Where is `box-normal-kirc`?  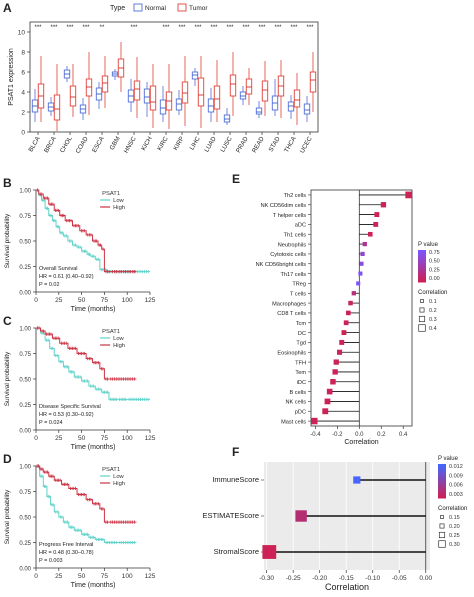 box-normal-kirc is located at coordinates (163, 107).